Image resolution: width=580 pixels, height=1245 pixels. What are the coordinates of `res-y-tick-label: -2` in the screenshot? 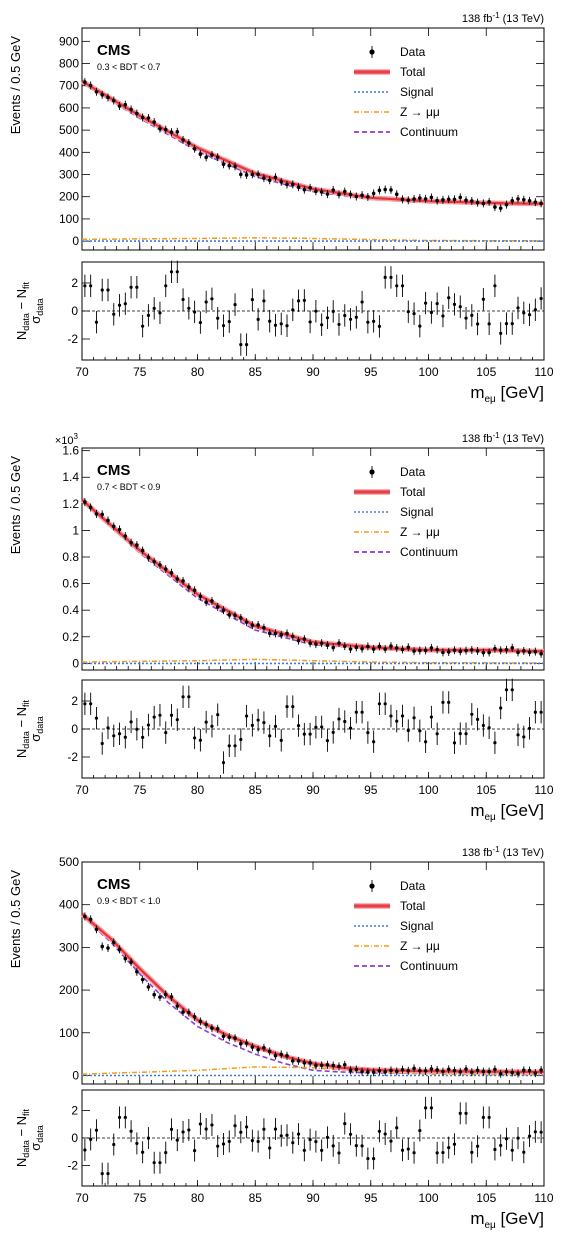 It's located at (72, 339).